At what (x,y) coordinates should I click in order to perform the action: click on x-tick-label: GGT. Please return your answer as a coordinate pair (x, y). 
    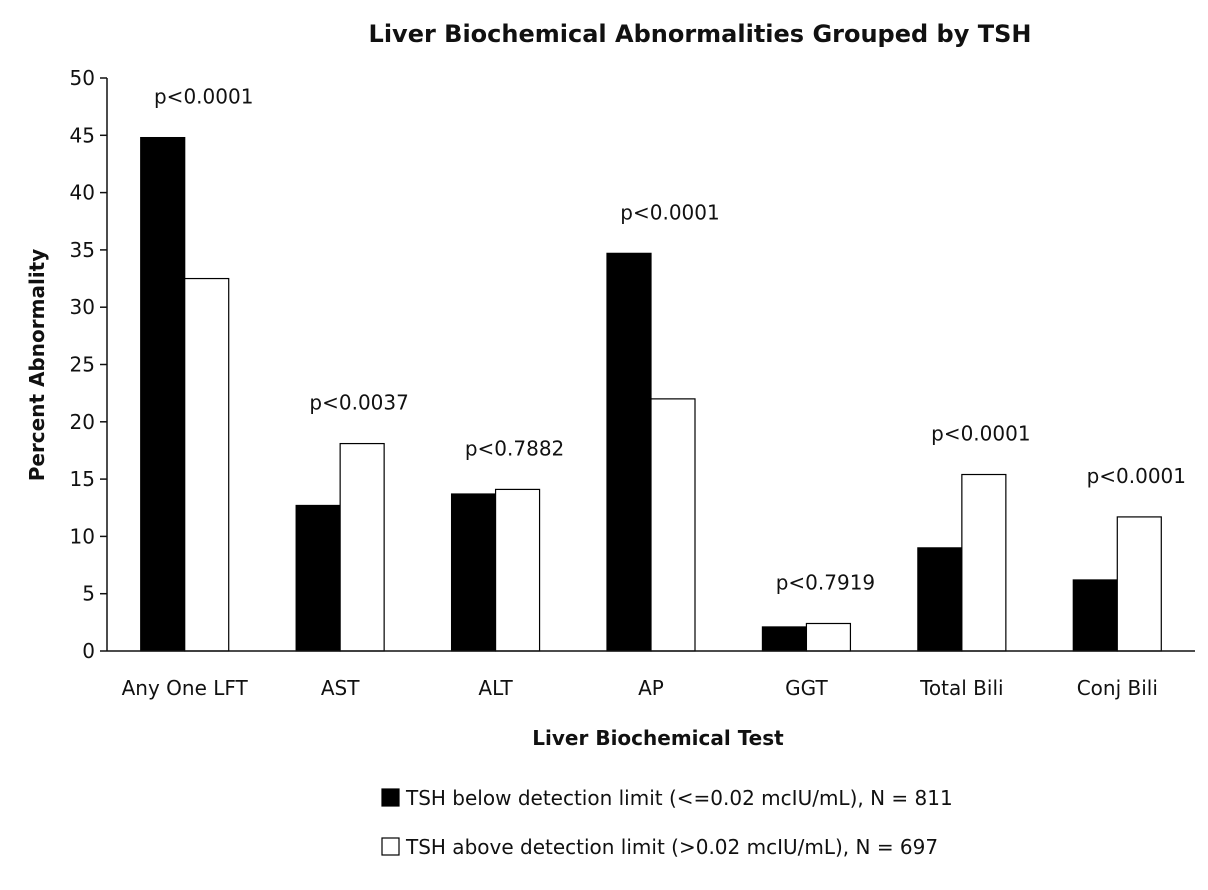
    Looking at the image, I should click on (806, 688).